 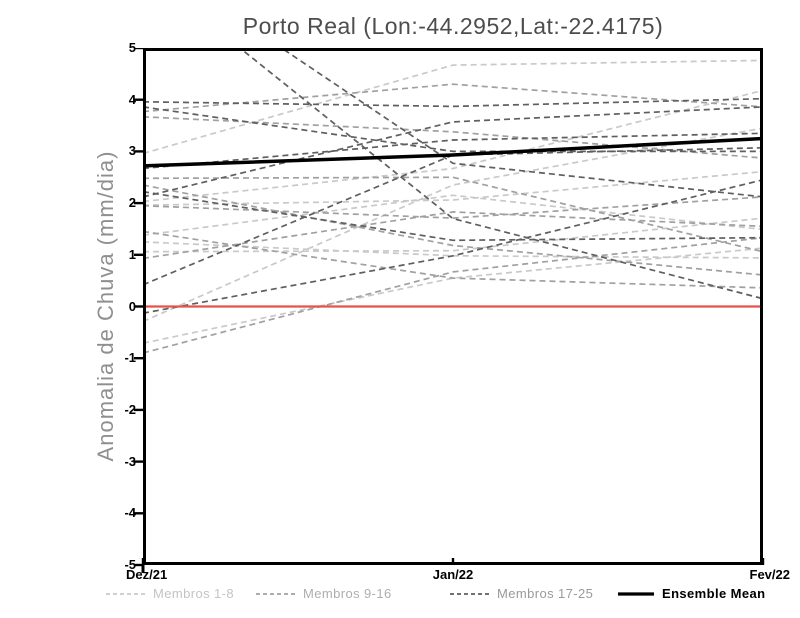 What do you see at coordinates (132, 202) in the screenshot?
I see `y-tick-label: 2` at bounding box center [132, 202].